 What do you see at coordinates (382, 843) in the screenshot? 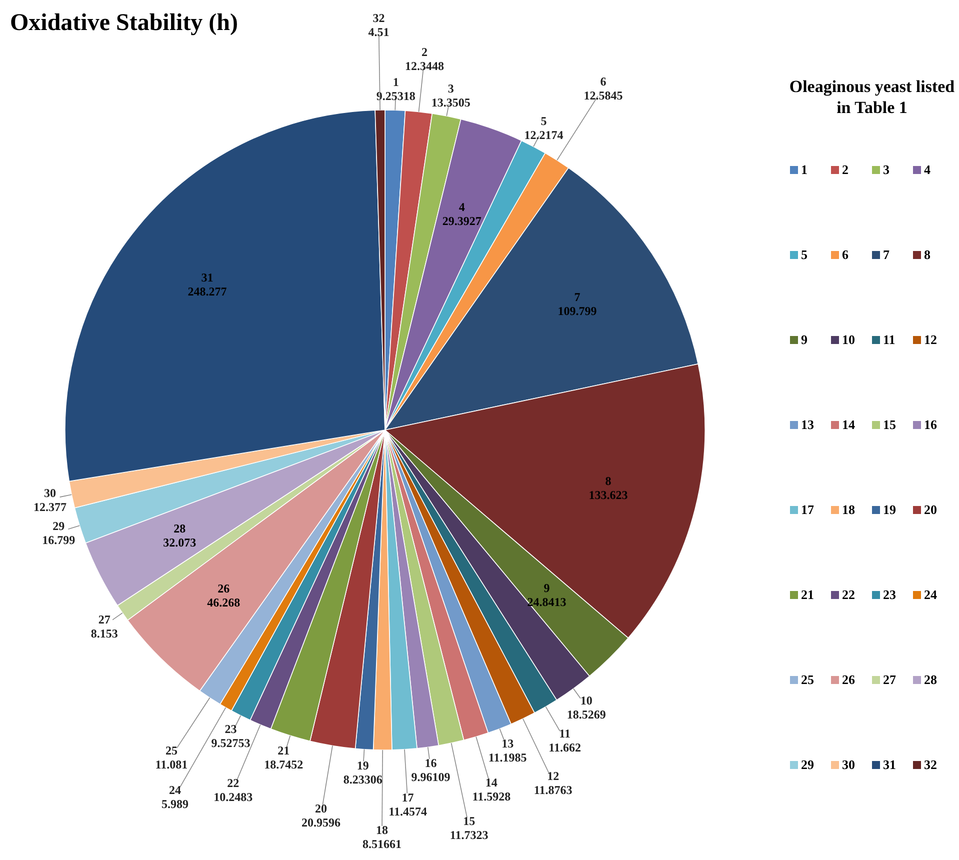
I see `data-label: 8.51661` at bounding box center [382, 843].